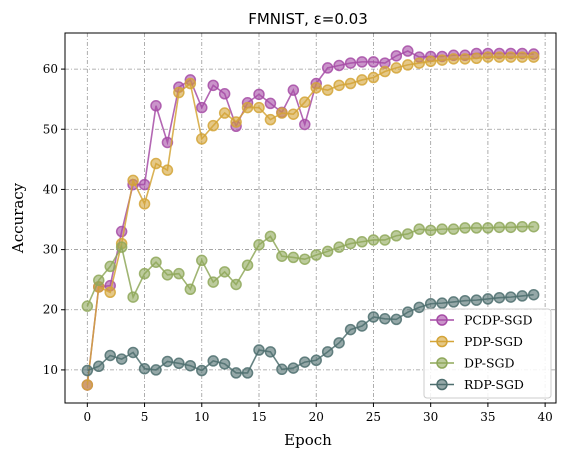 This screenshot has width=565, height=459. I want to click on x-tick-label: 30, so click(430, 417).